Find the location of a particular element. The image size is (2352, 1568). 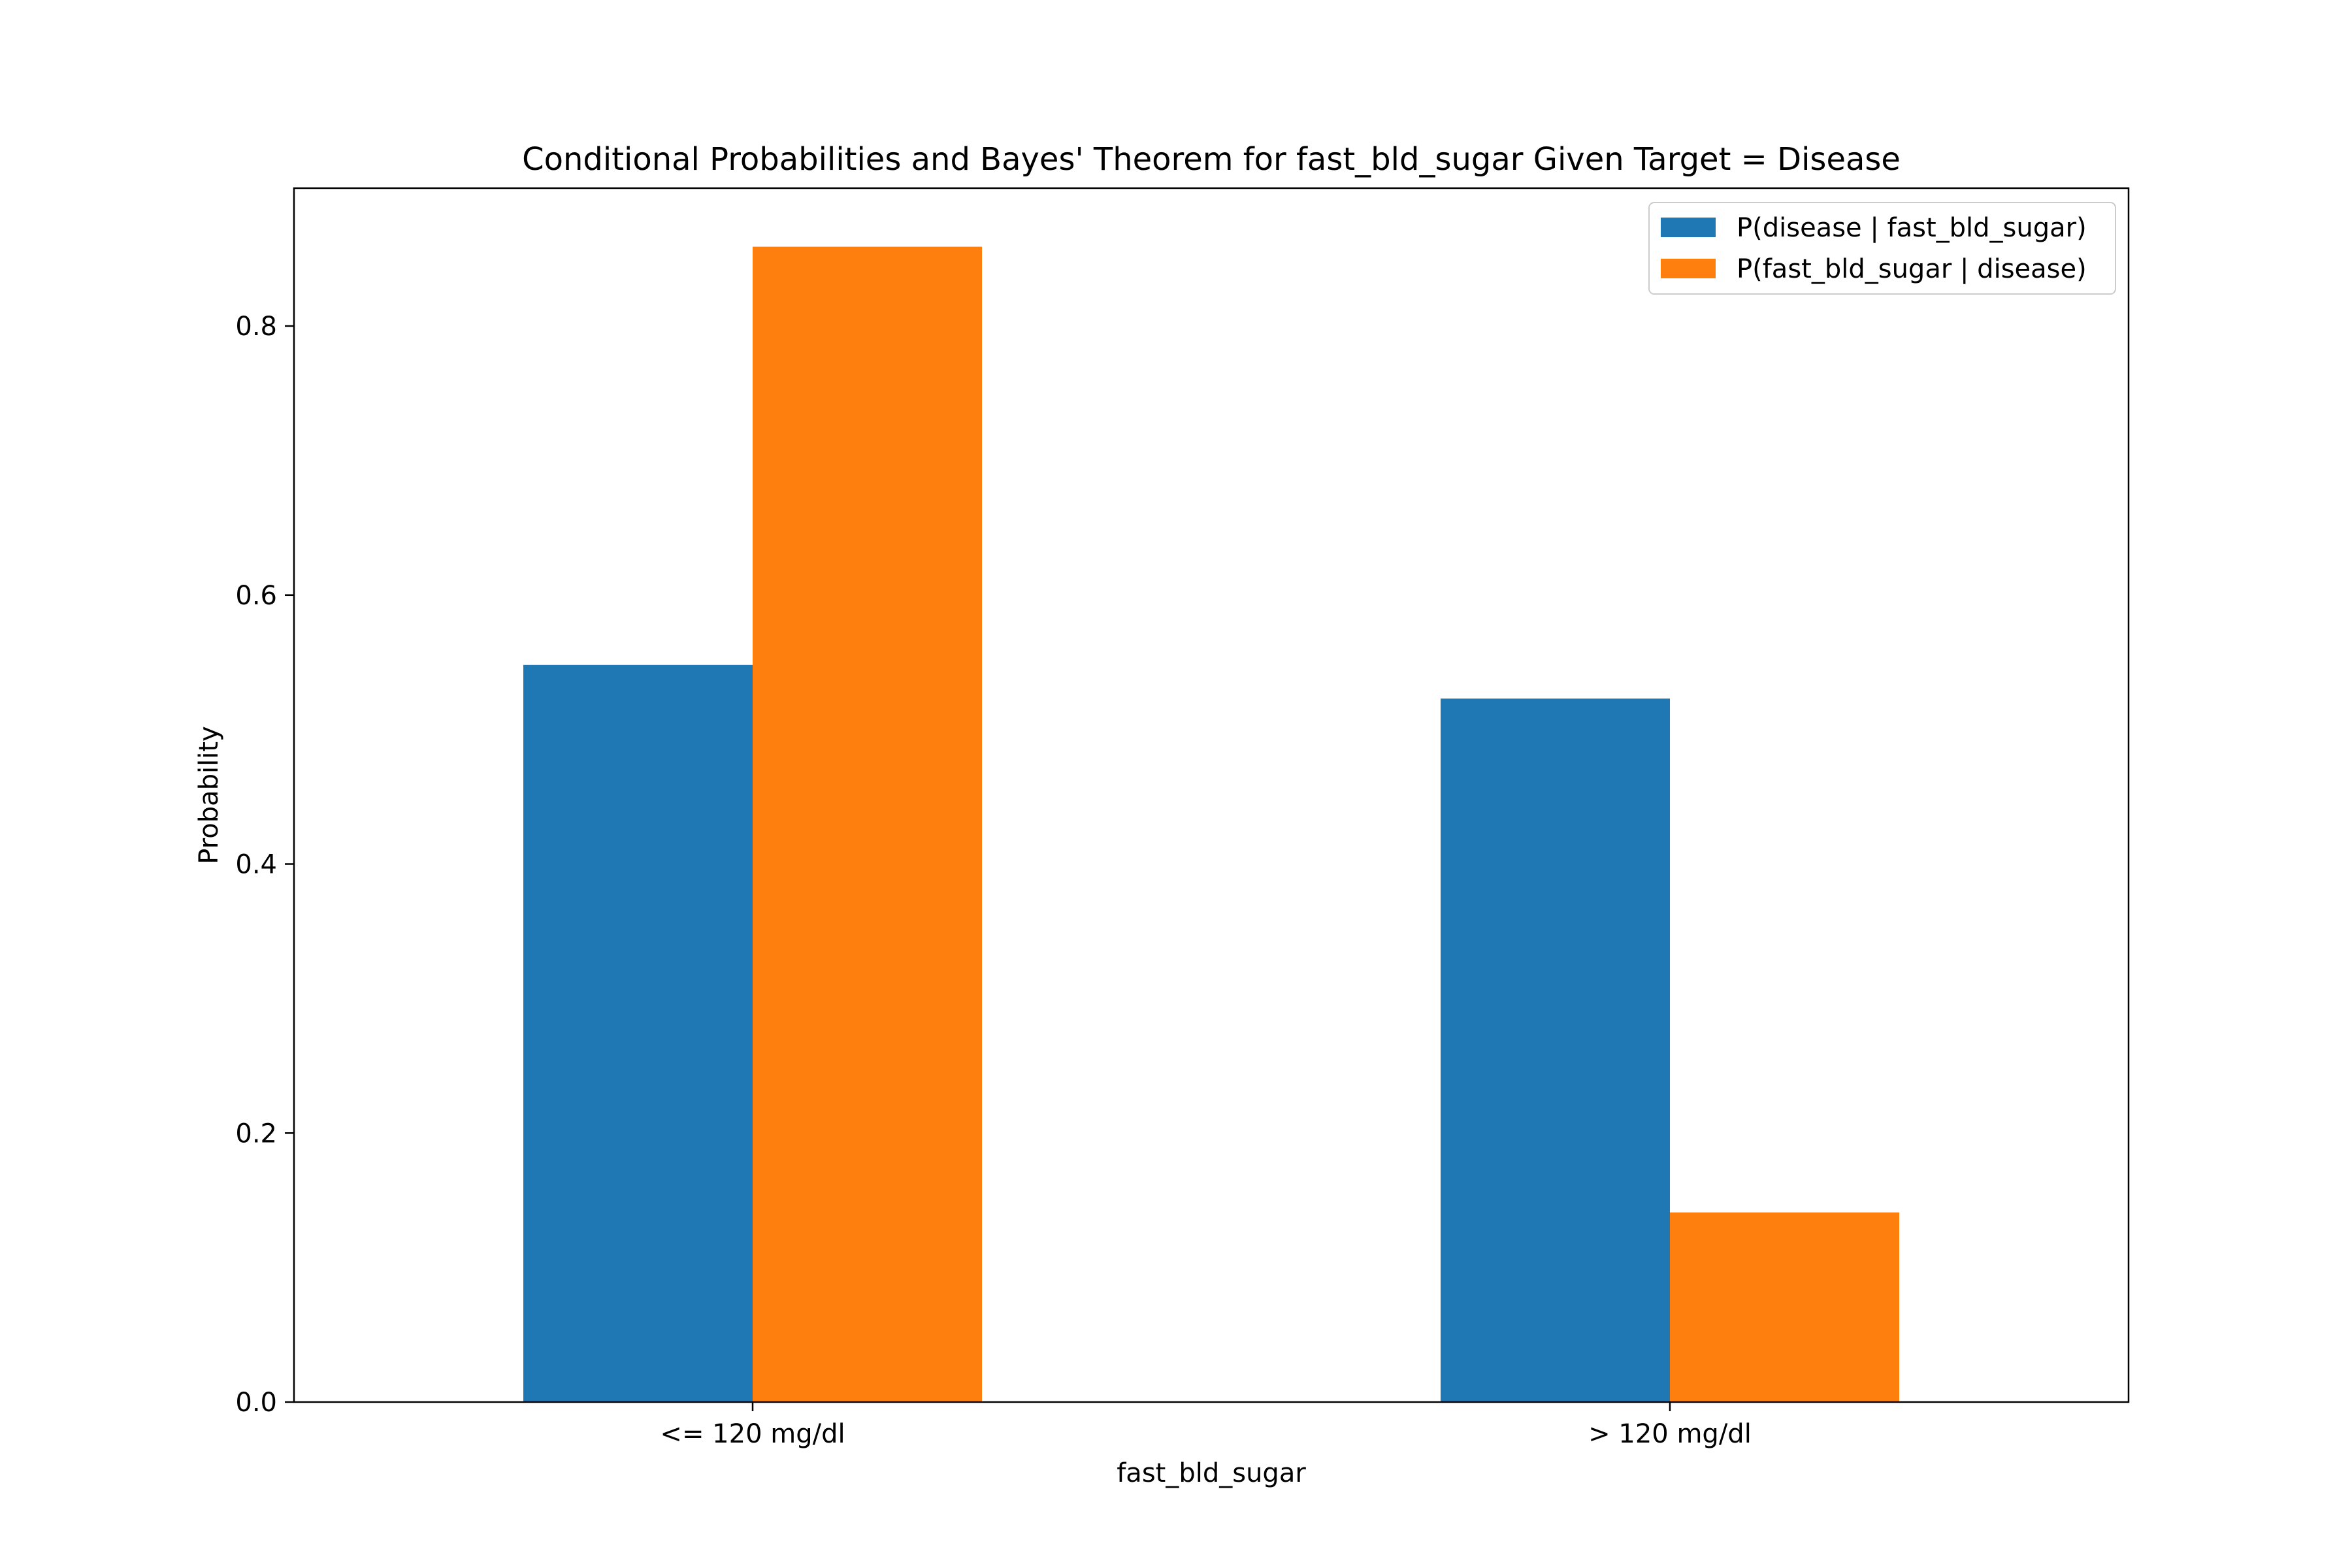

y-axis-ticks: 0.0 0.2 0.4 0.6 0.8 is located at coordinates (264, 865).